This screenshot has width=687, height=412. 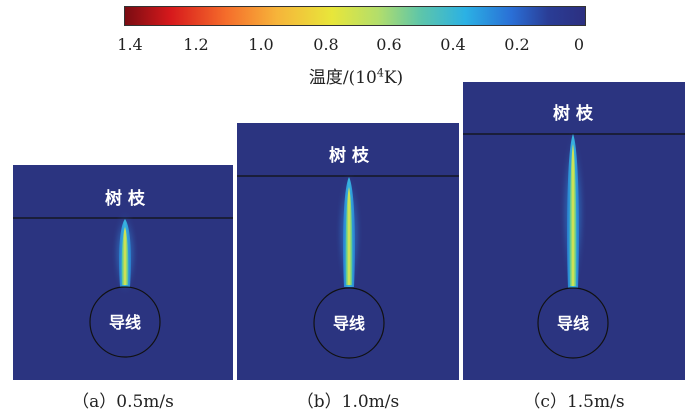 What do you see at coordinates (196, 44) in the screenshot?
I see `colorbar-tick: 1.2` at bounding box center [196, 44].